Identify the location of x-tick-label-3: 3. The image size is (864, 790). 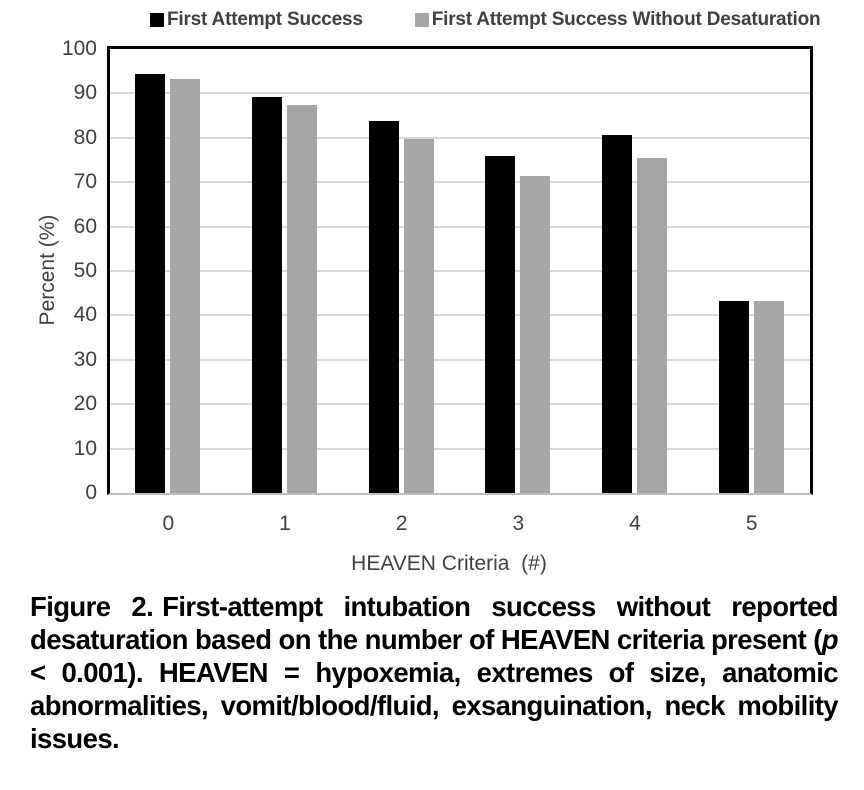
(518, 523).